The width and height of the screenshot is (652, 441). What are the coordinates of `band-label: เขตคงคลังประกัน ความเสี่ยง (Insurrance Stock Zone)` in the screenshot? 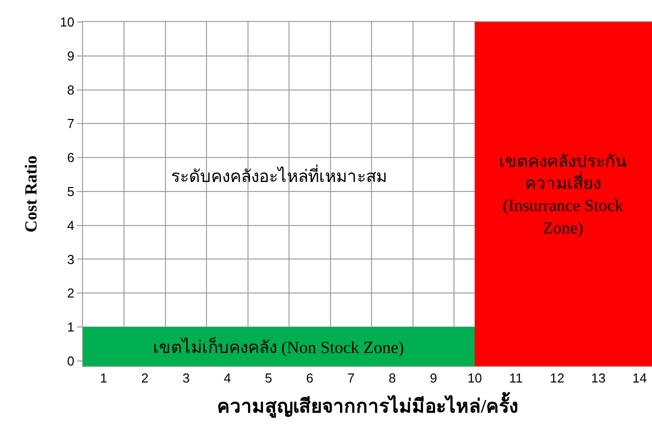 It's located at (563, 195).